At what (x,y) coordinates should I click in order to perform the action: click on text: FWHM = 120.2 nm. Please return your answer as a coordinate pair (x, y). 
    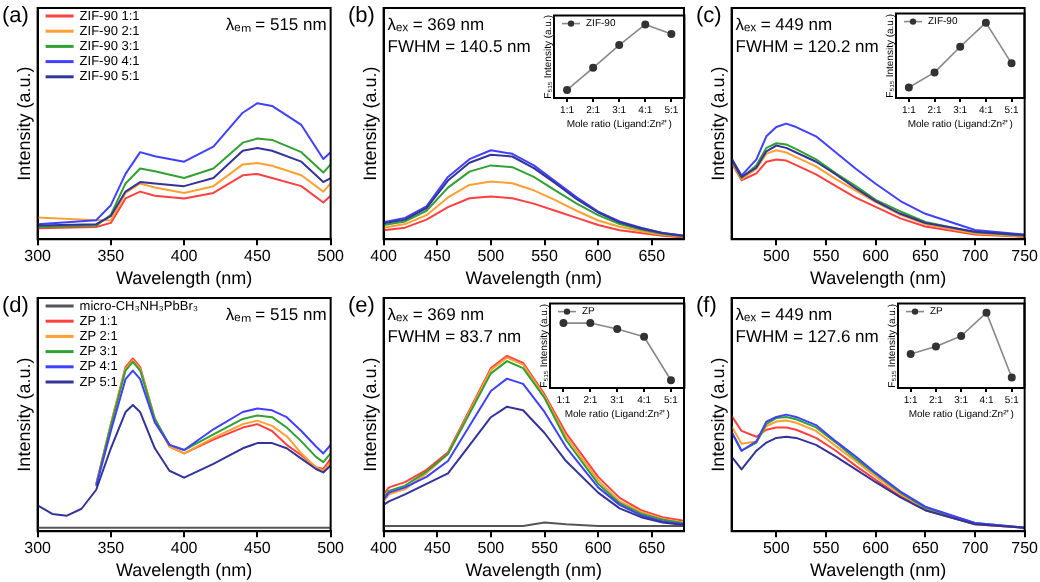
    Looking at the image, I should click on (807, 46).